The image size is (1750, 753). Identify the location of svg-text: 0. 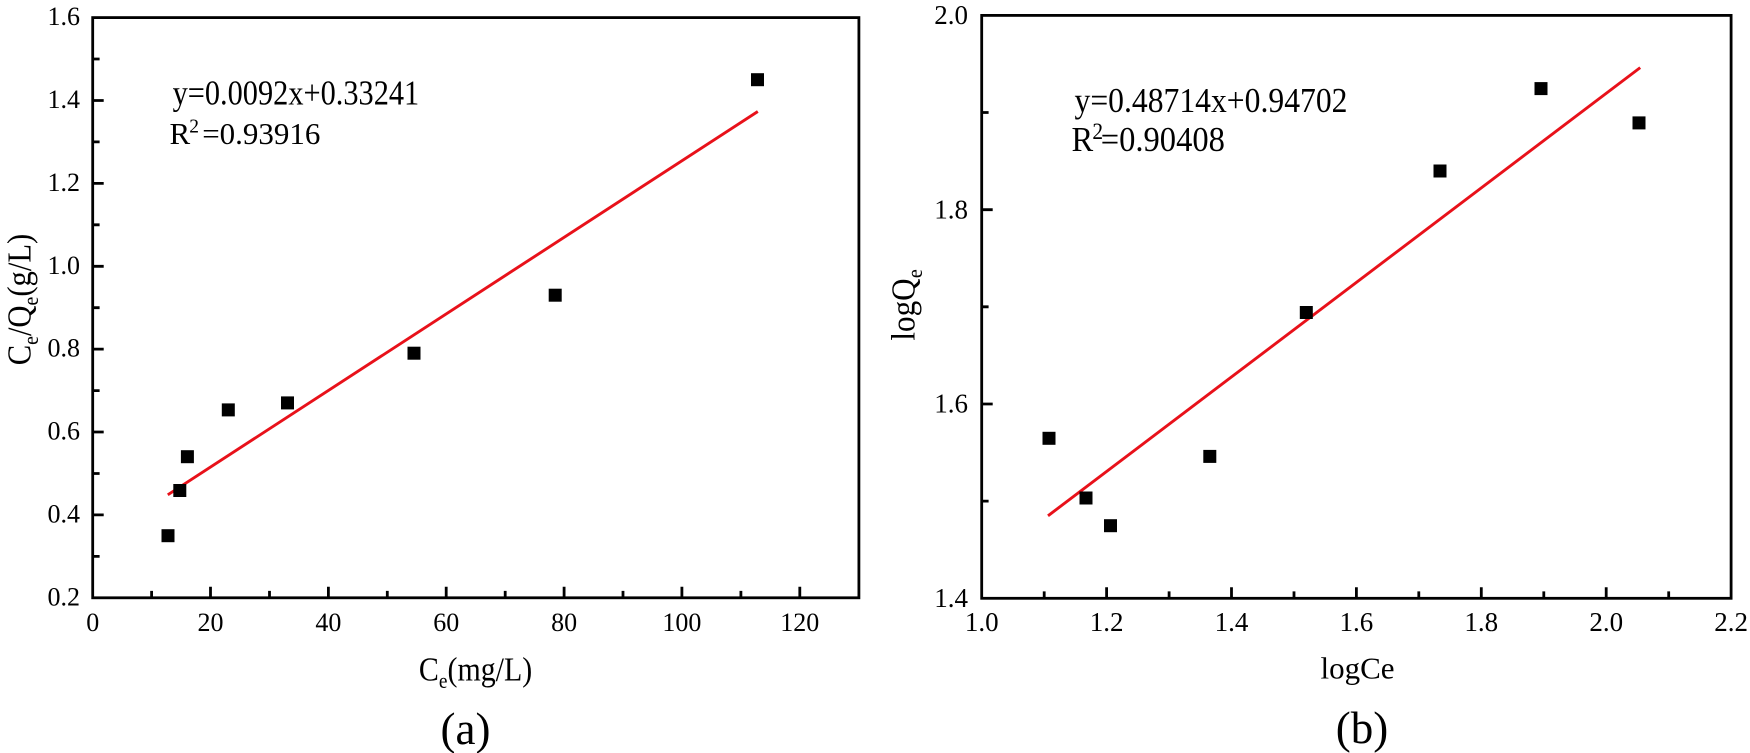
(92, 622).